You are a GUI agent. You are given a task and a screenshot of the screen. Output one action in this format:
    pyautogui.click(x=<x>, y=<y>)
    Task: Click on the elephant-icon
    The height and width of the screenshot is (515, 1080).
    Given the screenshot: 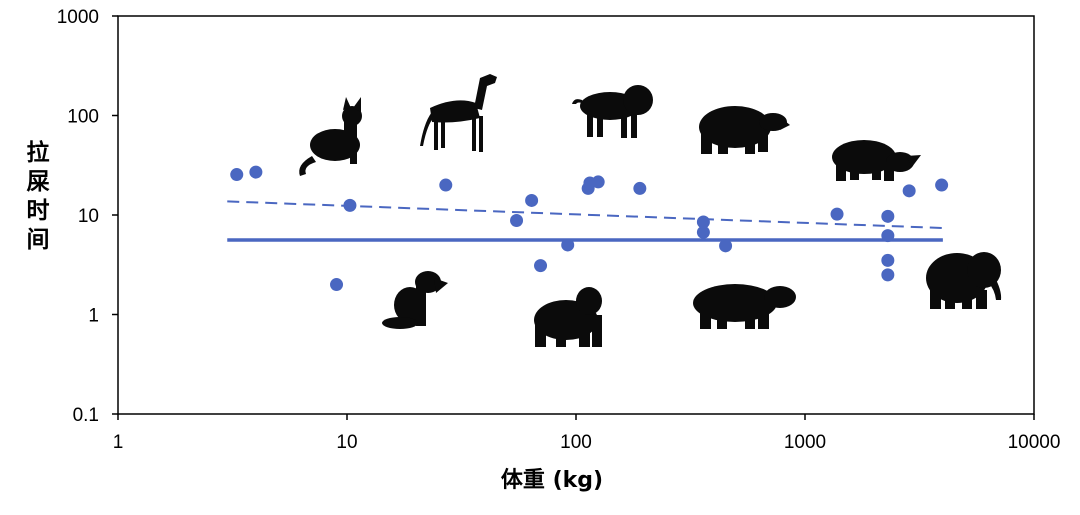 What is the action you would take?
    pyautogui.click(x=964, y=280)
    